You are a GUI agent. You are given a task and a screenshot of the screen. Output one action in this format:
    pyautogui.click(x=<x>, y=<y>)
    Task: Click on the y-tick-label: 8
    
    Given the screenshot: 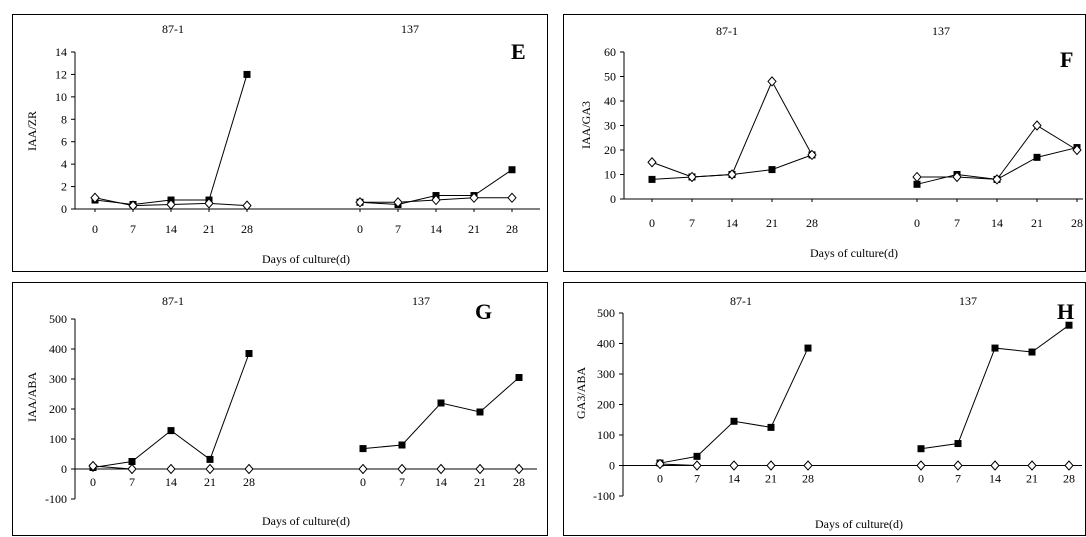 What is the action you would take?
    pyautogui.click(x=64, y=119)
    